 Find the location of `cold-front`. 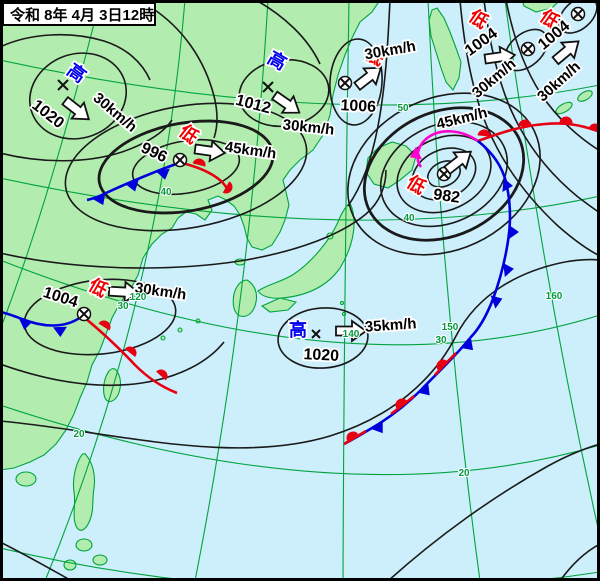

cold-front is located at coordinates (490, 239).